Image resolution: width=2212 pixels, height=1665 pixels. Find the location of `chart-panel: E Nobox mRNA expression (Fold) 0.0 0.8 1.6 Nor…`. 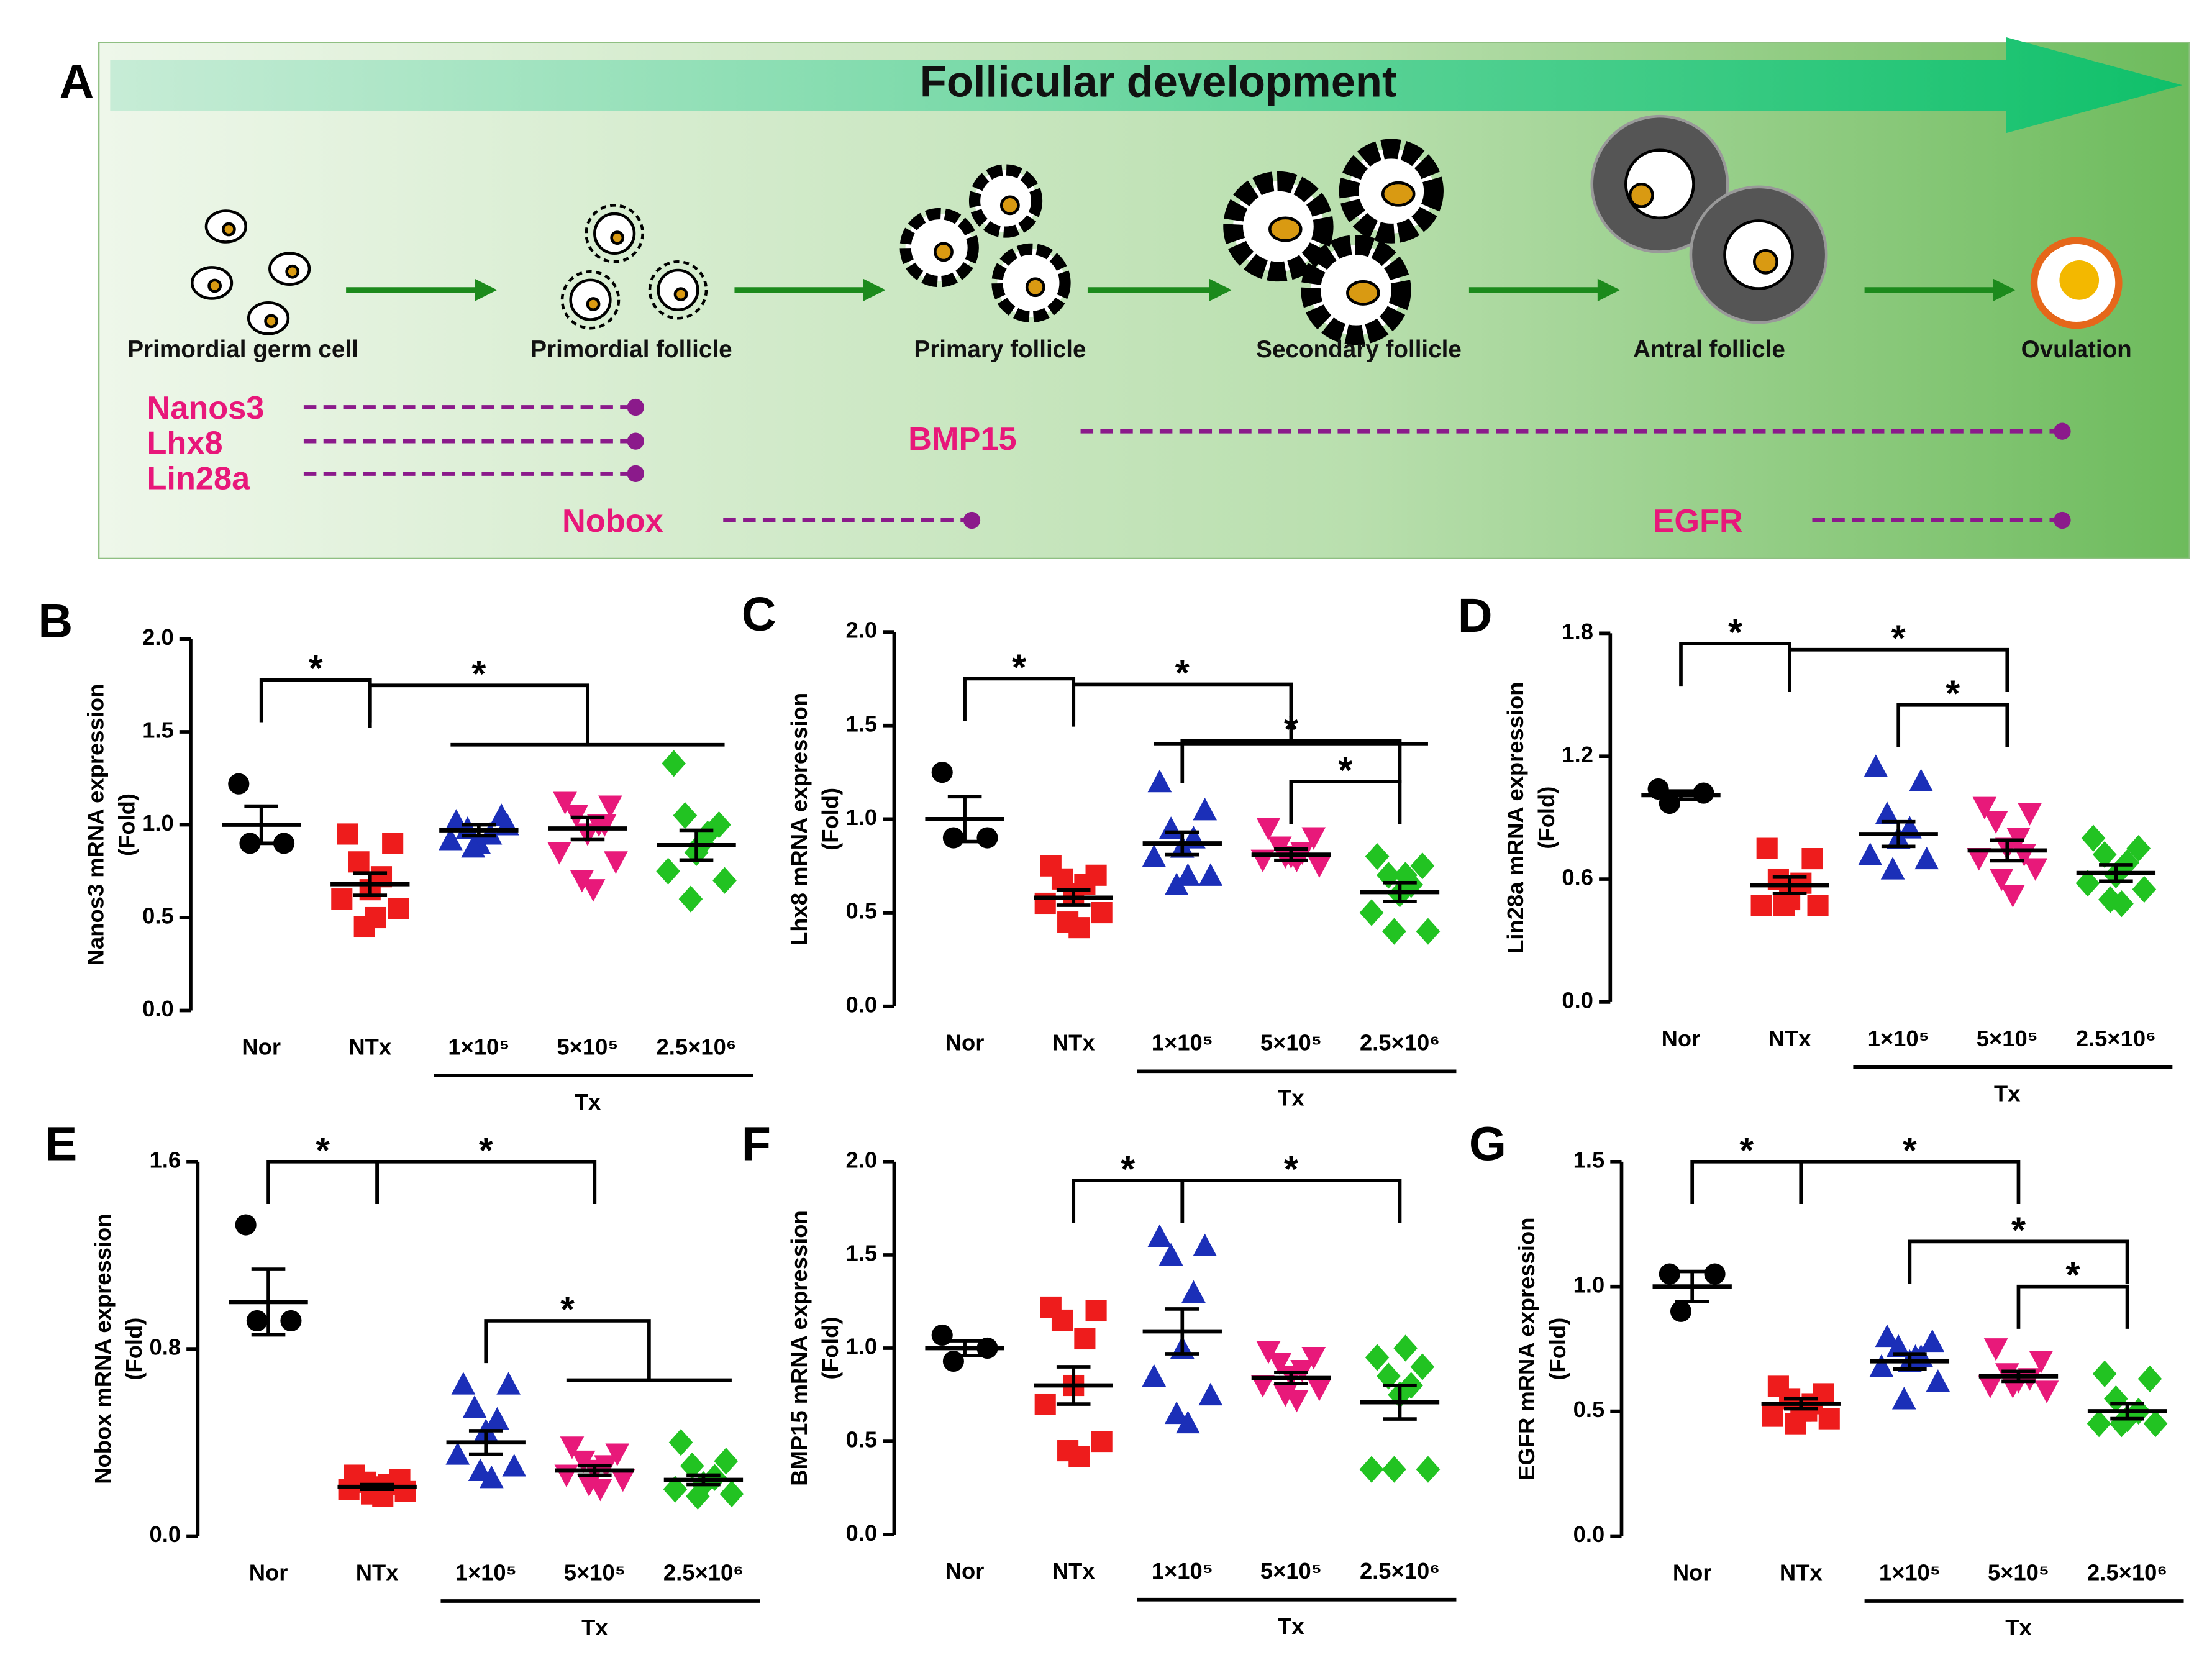

chart-panel: E Nobox mRNA expression (Fold) 0.0 0.8 1.6 Nor… is located at coordinates (402, 1379).